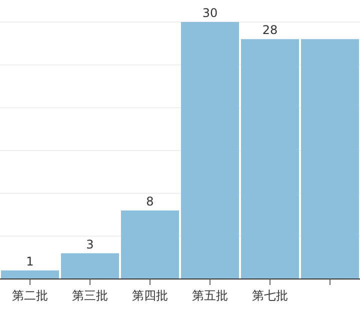  I want to click on x-tick-label: 第四批, so click(150, 295).